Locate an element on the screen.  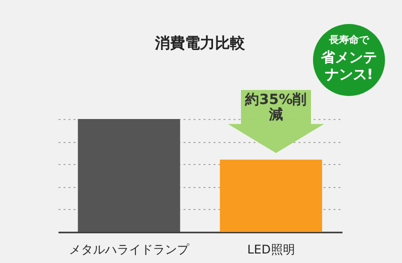
chart-title: 消費電力比較 is located at coordinates (200, 43).